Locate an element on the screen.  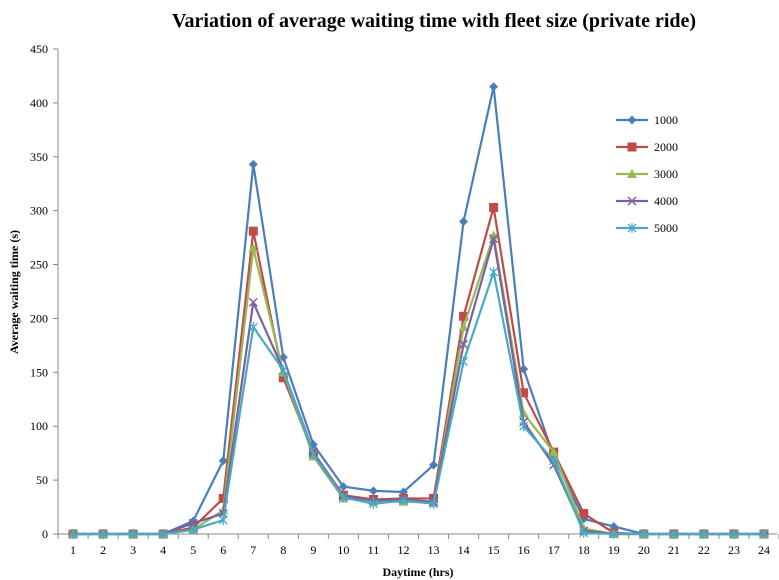
legend-label: 1000 is located at coordinates (666, 120).